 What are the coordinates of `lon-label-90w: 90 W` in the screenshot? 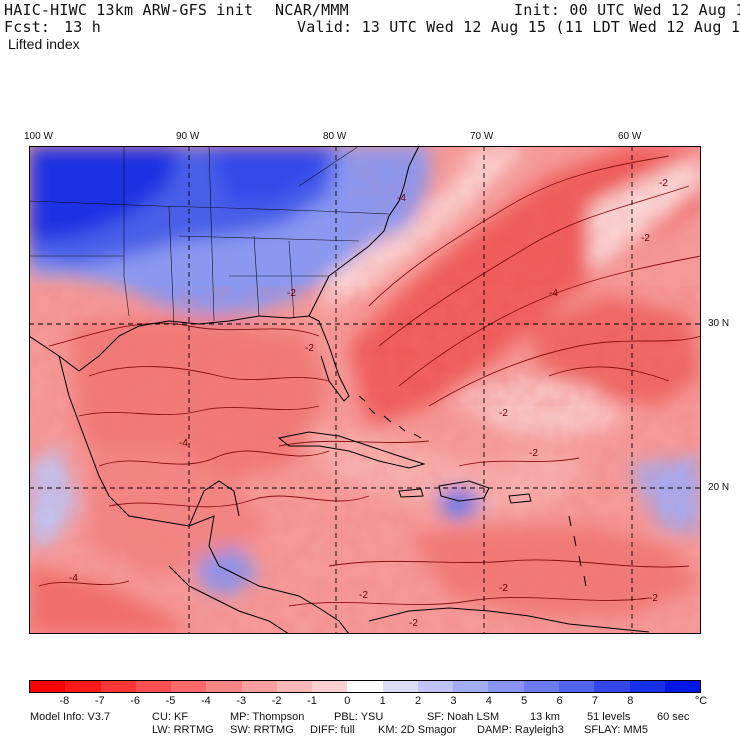 It's located at (188, 136).